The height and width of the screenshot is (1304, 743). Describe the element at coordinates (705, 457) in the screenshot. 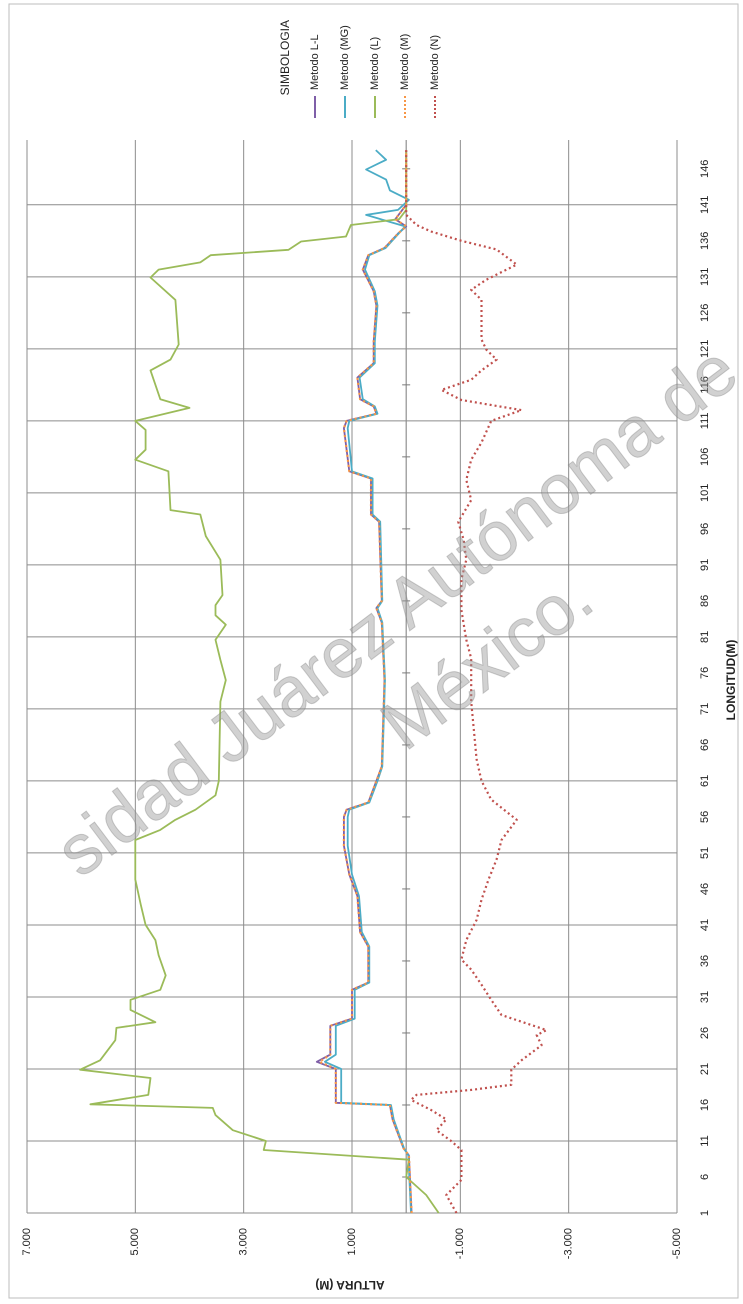

I see `x-tick-label: 106` at that location.